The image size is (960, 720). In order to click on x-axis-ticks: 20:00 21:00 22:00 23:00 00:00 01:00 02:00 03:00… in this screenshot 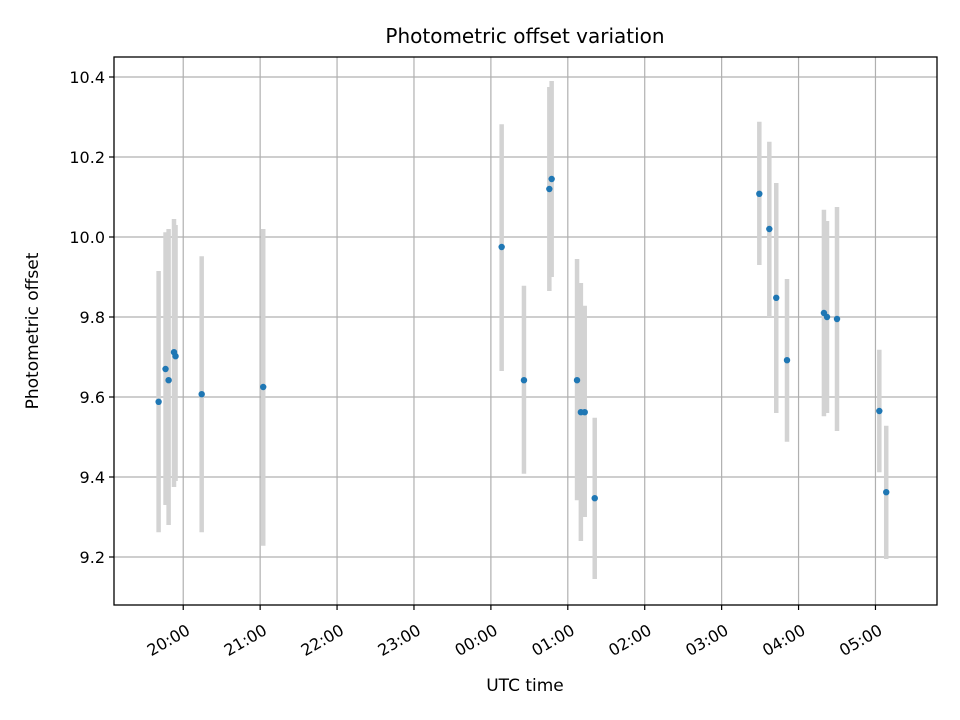, I will do `click(514, 632)`.